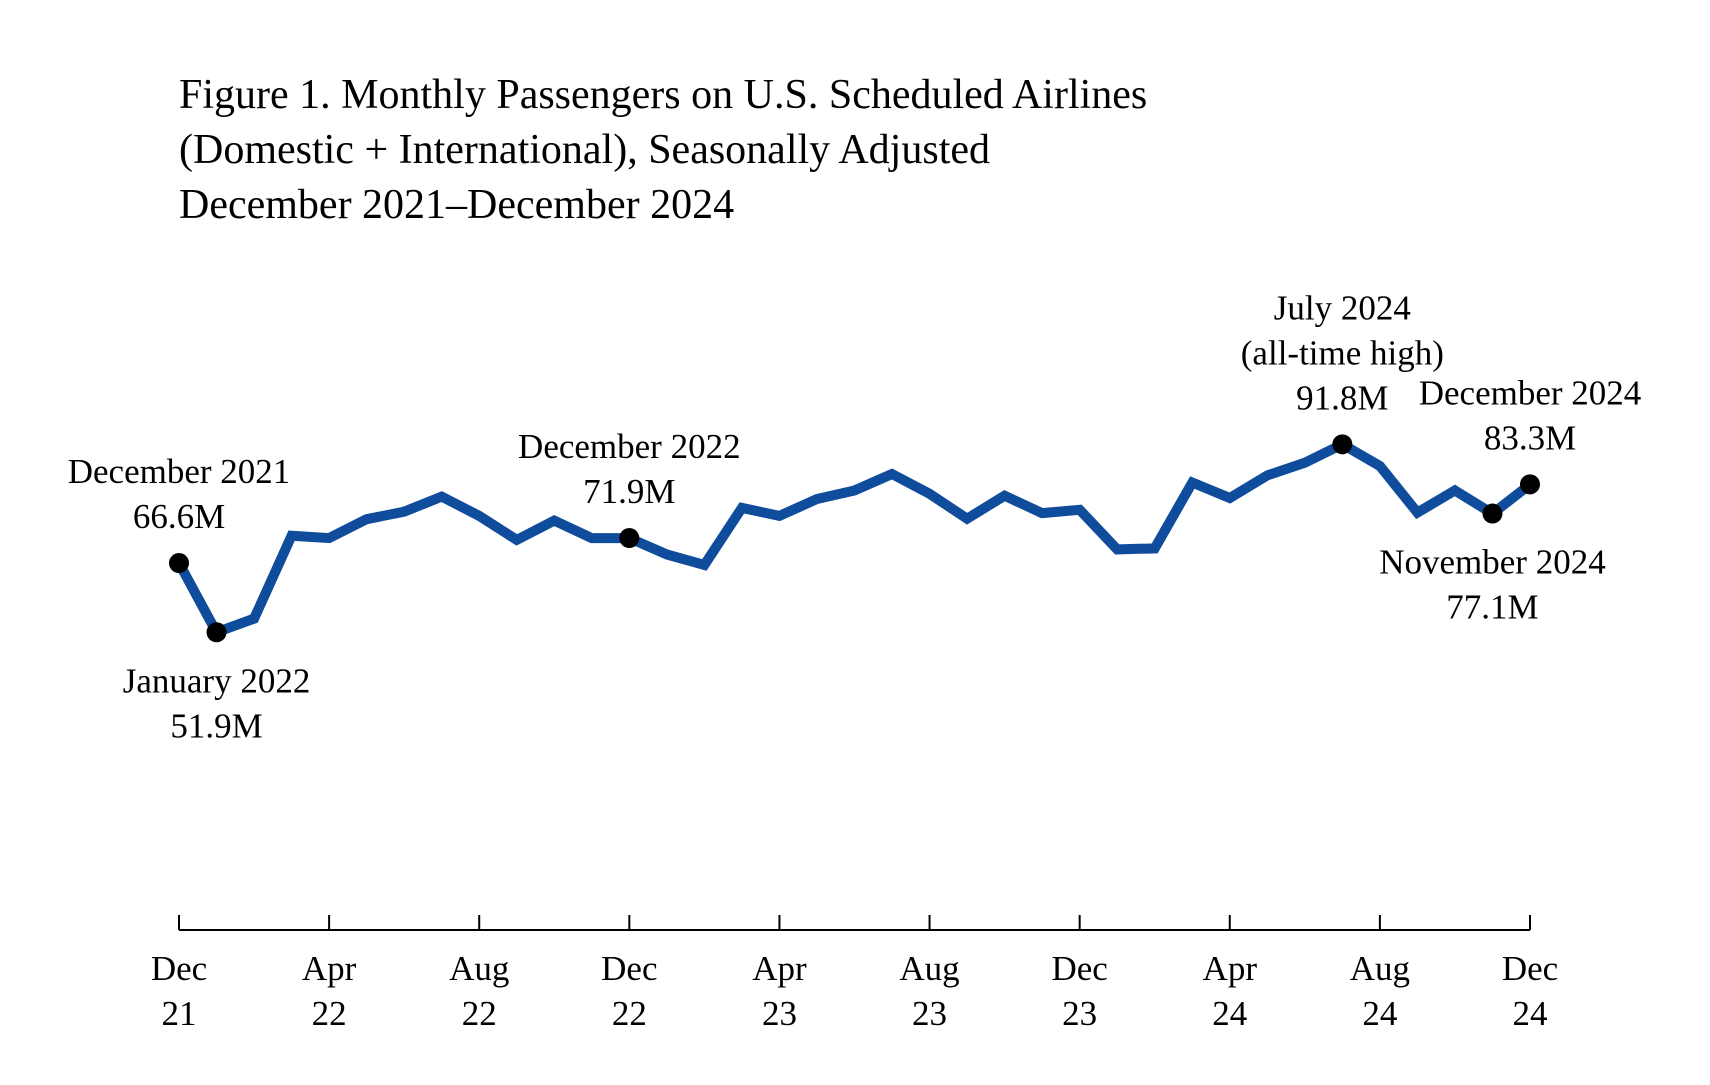 The height and width of the screenshot is (1085, 1710). I want to click on annotation-label: January 2022, so click(217, 680).